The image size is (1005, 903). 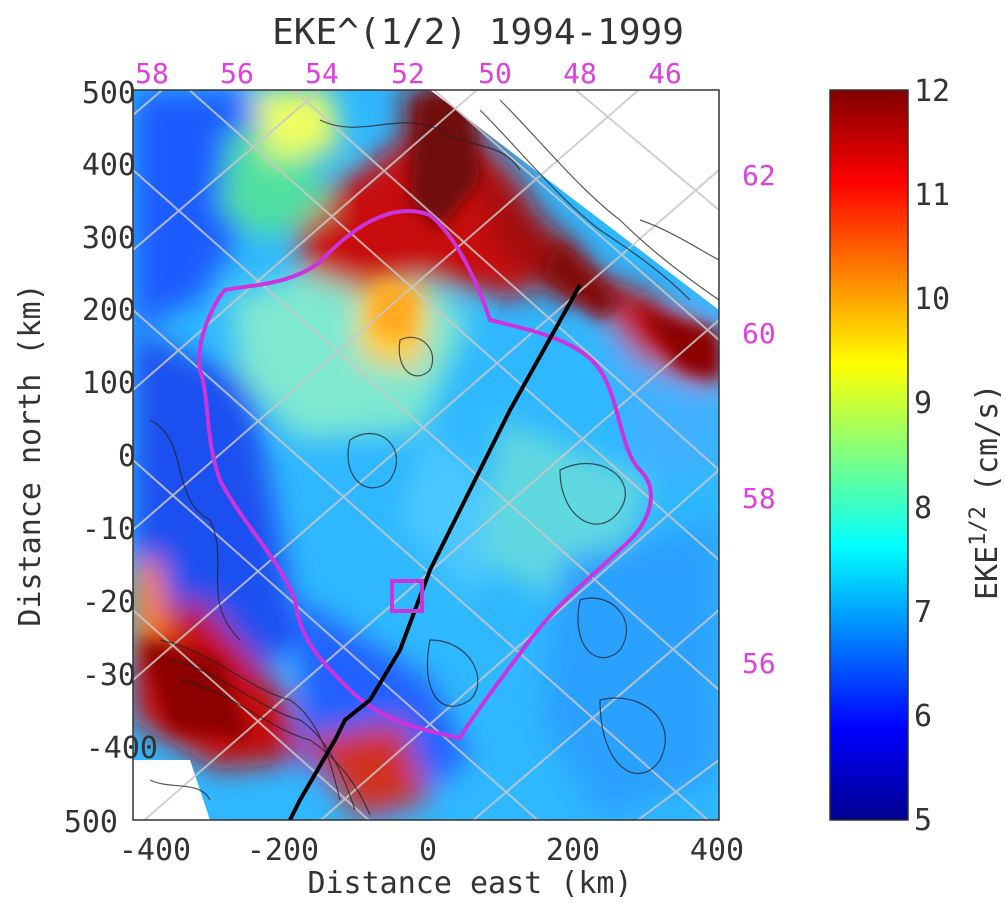 I want to click on longitude-label: 54, so click(x=322, y=73).